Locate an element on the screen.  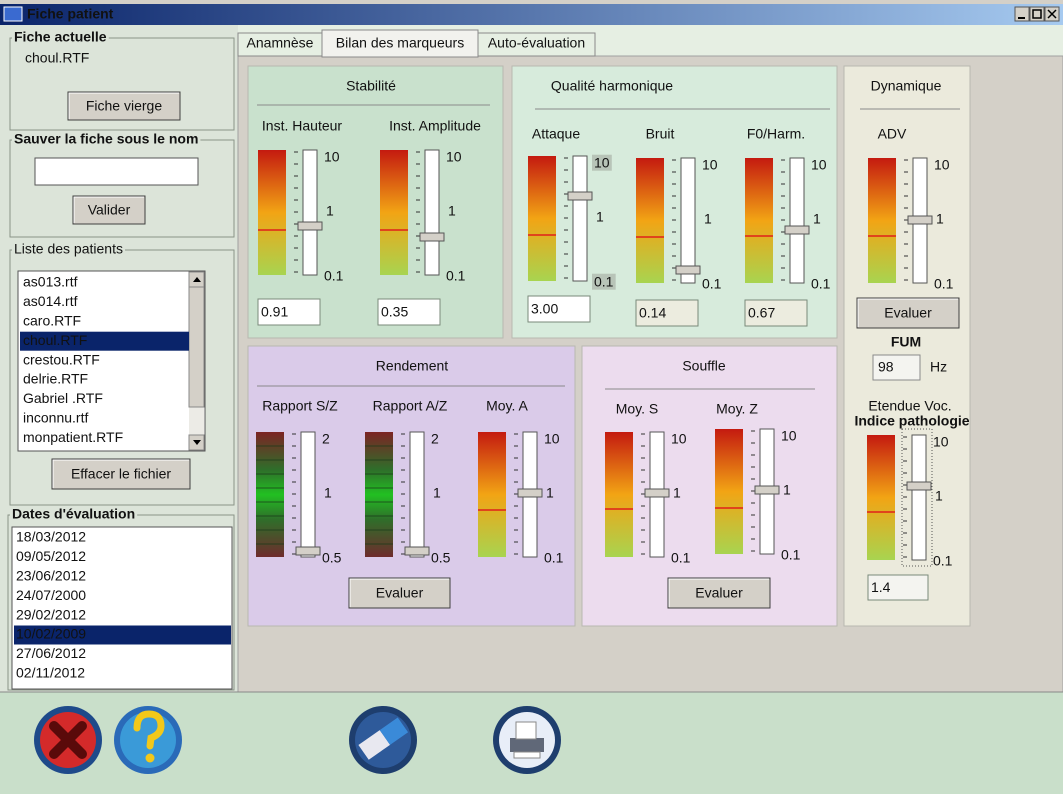
current-file-group is located at coordinates (122, 84).